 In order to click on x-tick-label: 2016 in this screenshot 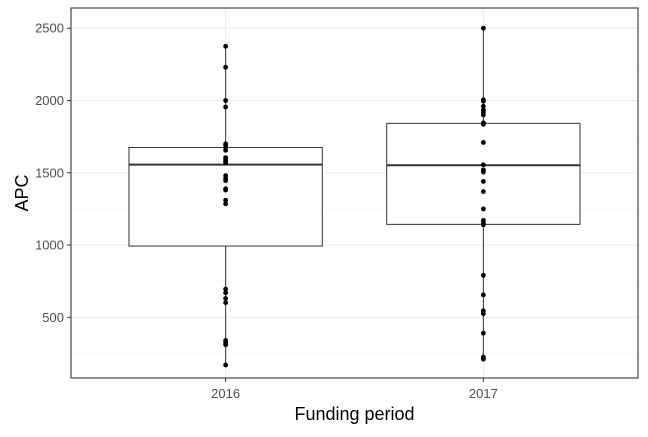, I will do `click(225, 393)`.